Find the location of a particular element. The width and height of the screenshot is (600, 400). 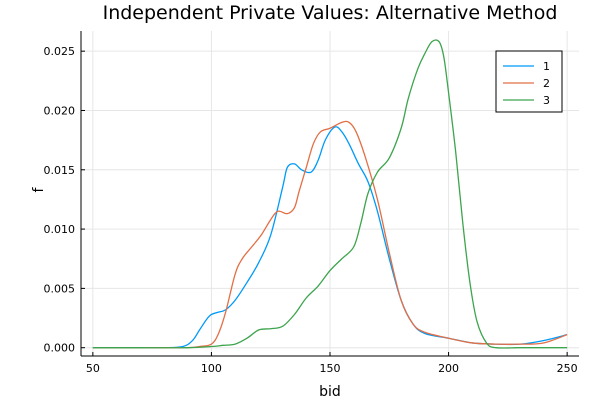

x-tick-label: 250 is located at coordinates (567, 368).